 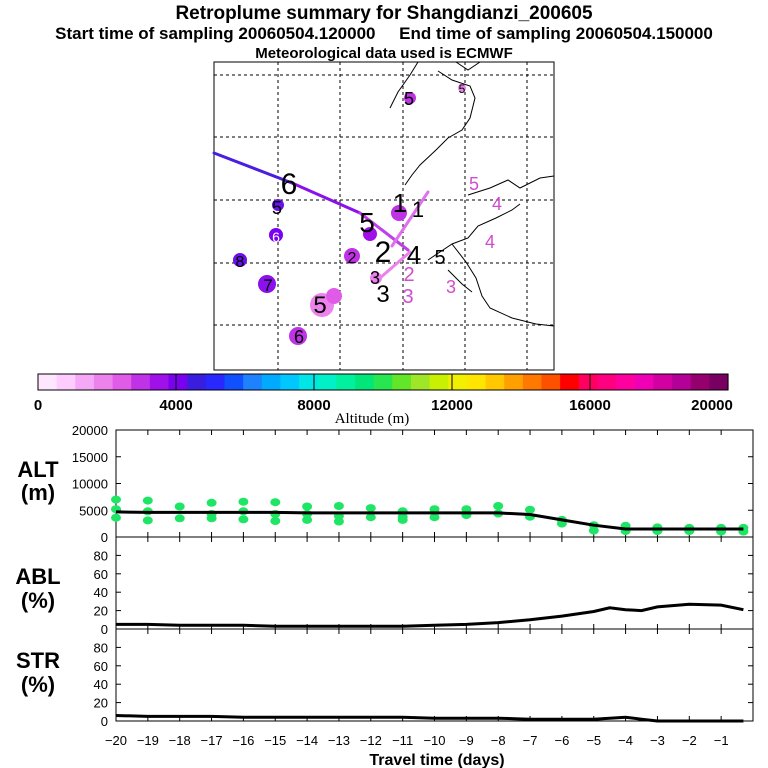 What do you see at coordinates (212, 740) in the screenshot?
I see `x-tick-label: −17` at bounding box center [212, 740].